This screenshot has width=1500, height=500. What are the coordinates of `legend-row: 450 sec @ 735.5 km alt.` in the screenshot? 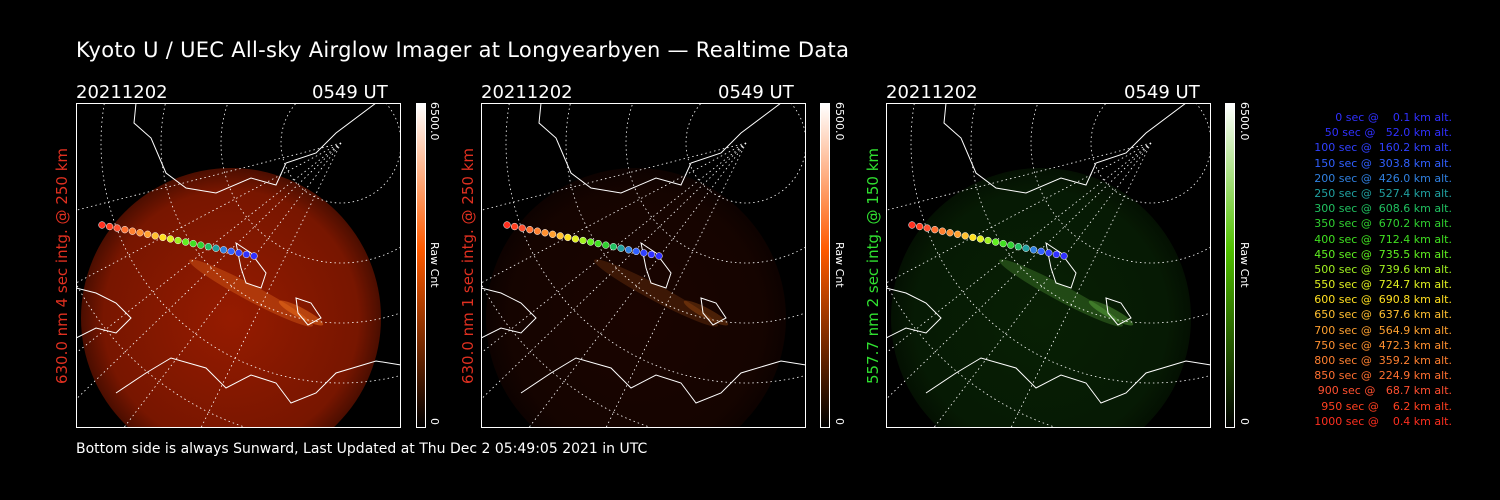 It's located at (1383, 254).